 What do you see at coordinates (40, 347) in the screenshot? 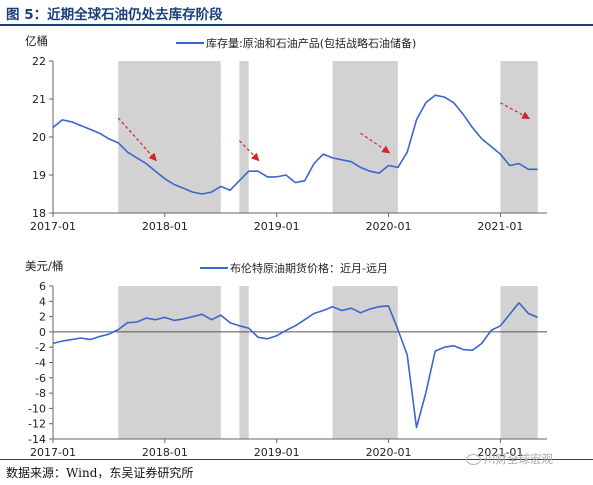
I see `y-tick-label: -2` at bounding box center [40, 347].